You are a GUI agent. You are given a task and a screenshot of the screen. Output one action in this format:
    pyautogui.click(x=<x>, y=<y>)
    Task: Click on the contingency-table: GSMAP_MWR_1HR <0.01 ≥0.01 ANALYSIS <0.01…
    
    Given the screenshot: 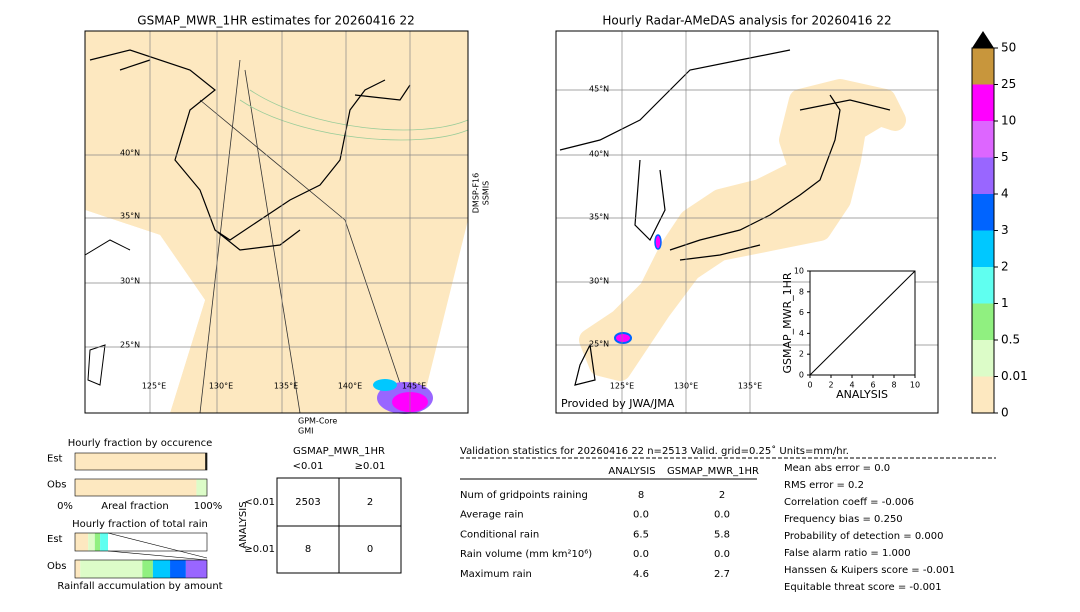 What is the action you would take?
    pyautogui.click(x=320, y=510)
    